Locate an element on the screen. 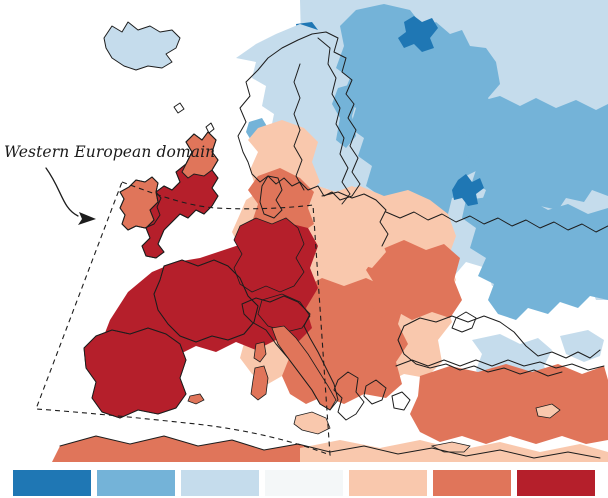  coastline-iceland is located at coordinates (142, 46).